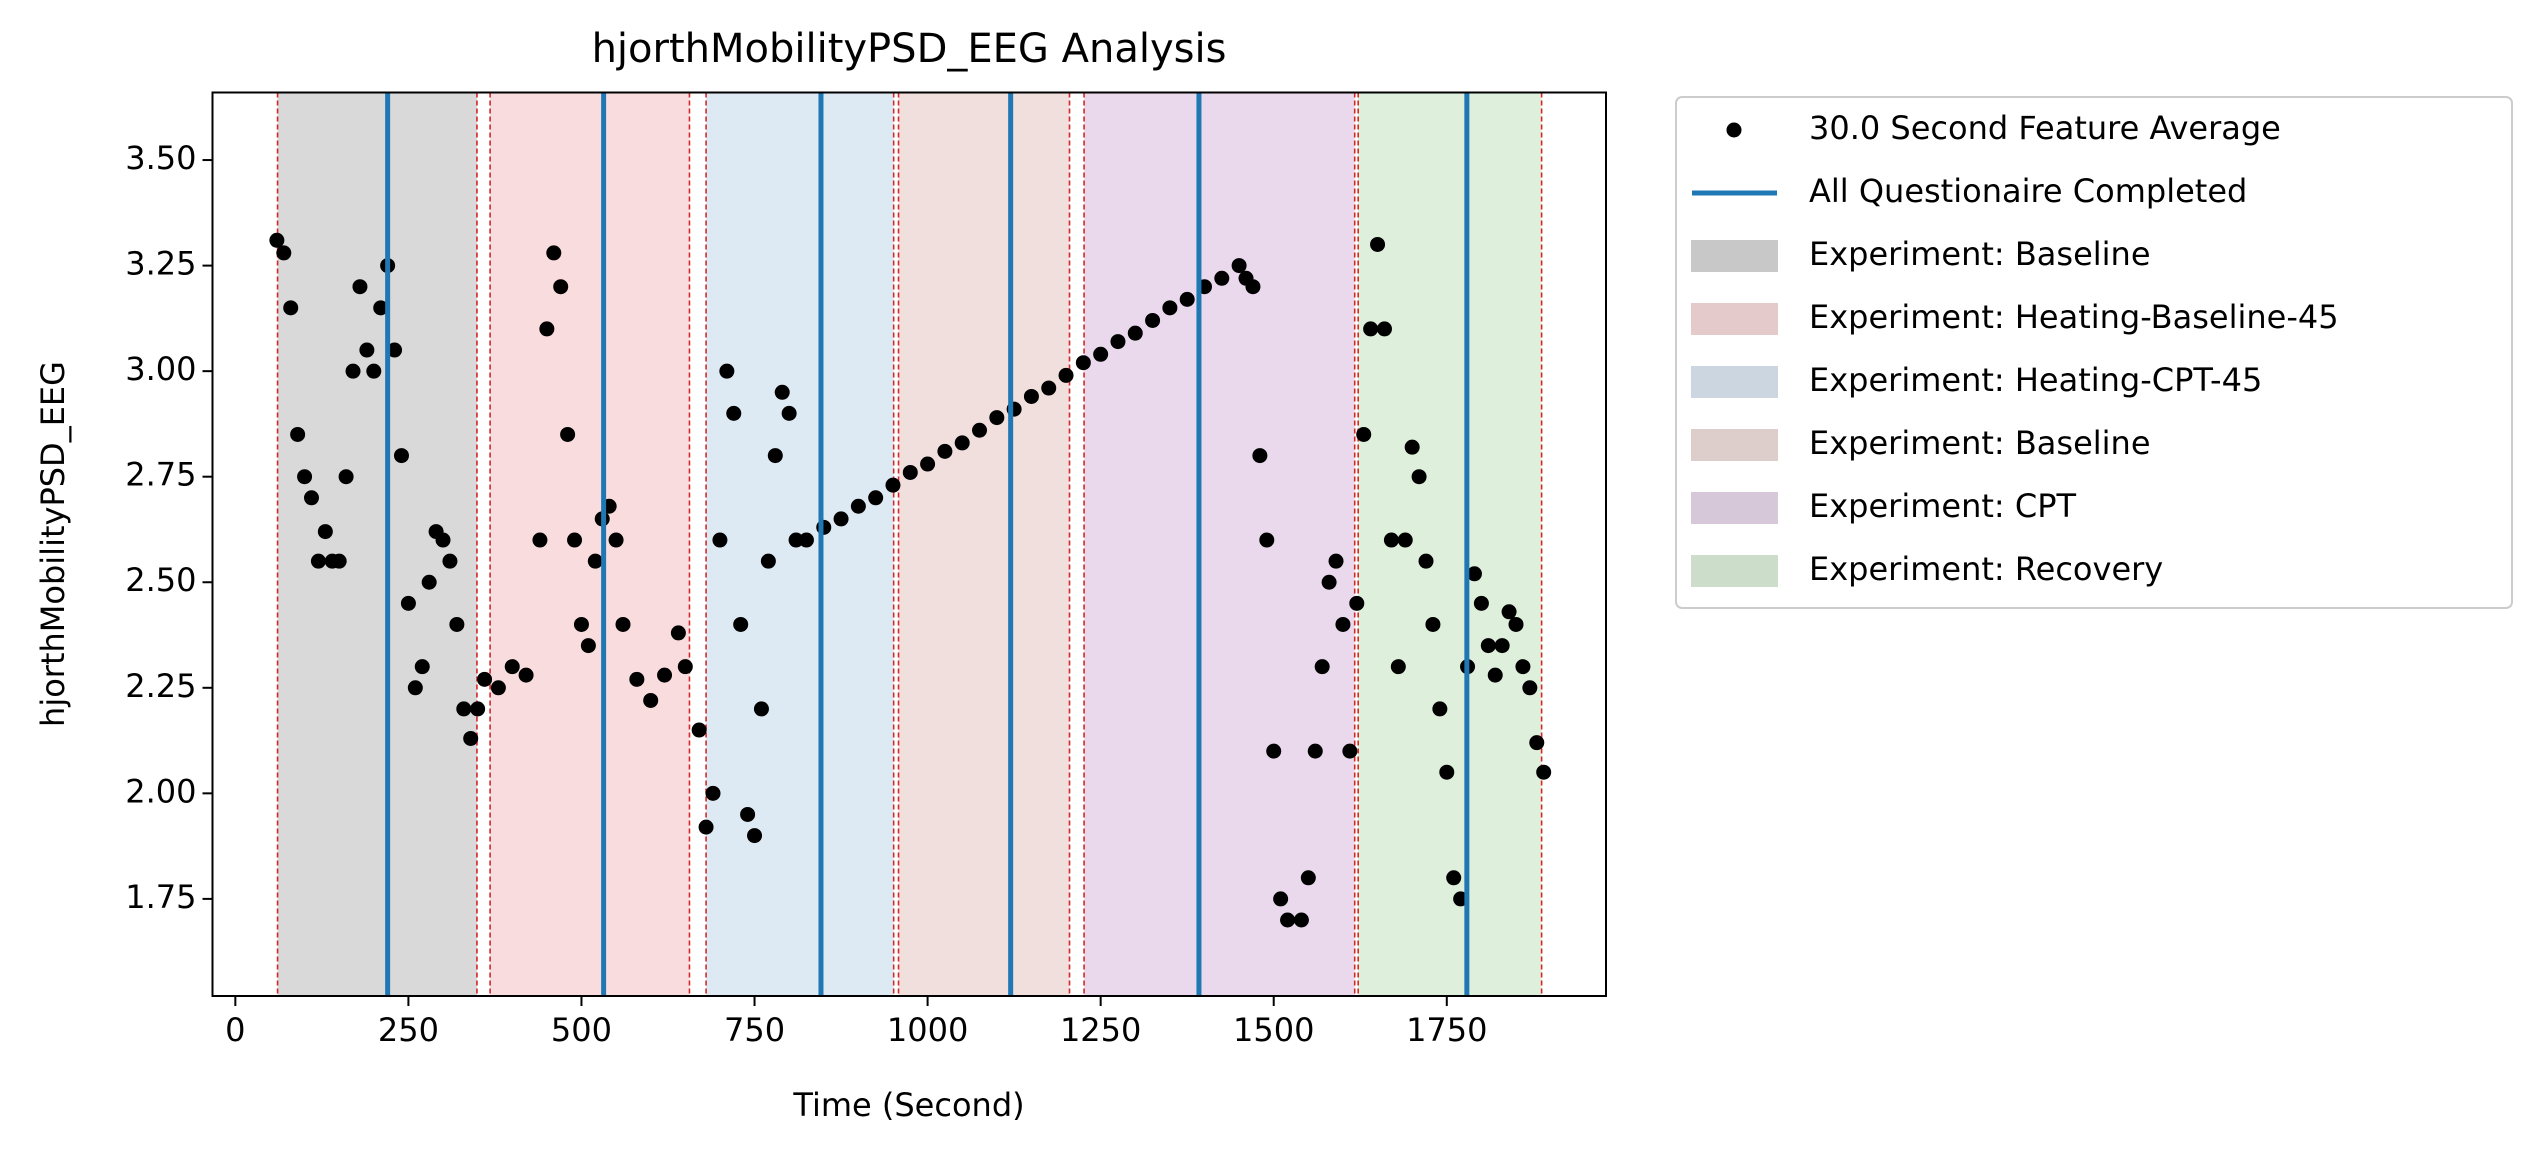 The height and width of the screenshot is (1158, 2544). What do you see at coordinates (160, 580) in the screenshot?
I see `y-tick-label: 2.50` at bounding box center [160, 580].